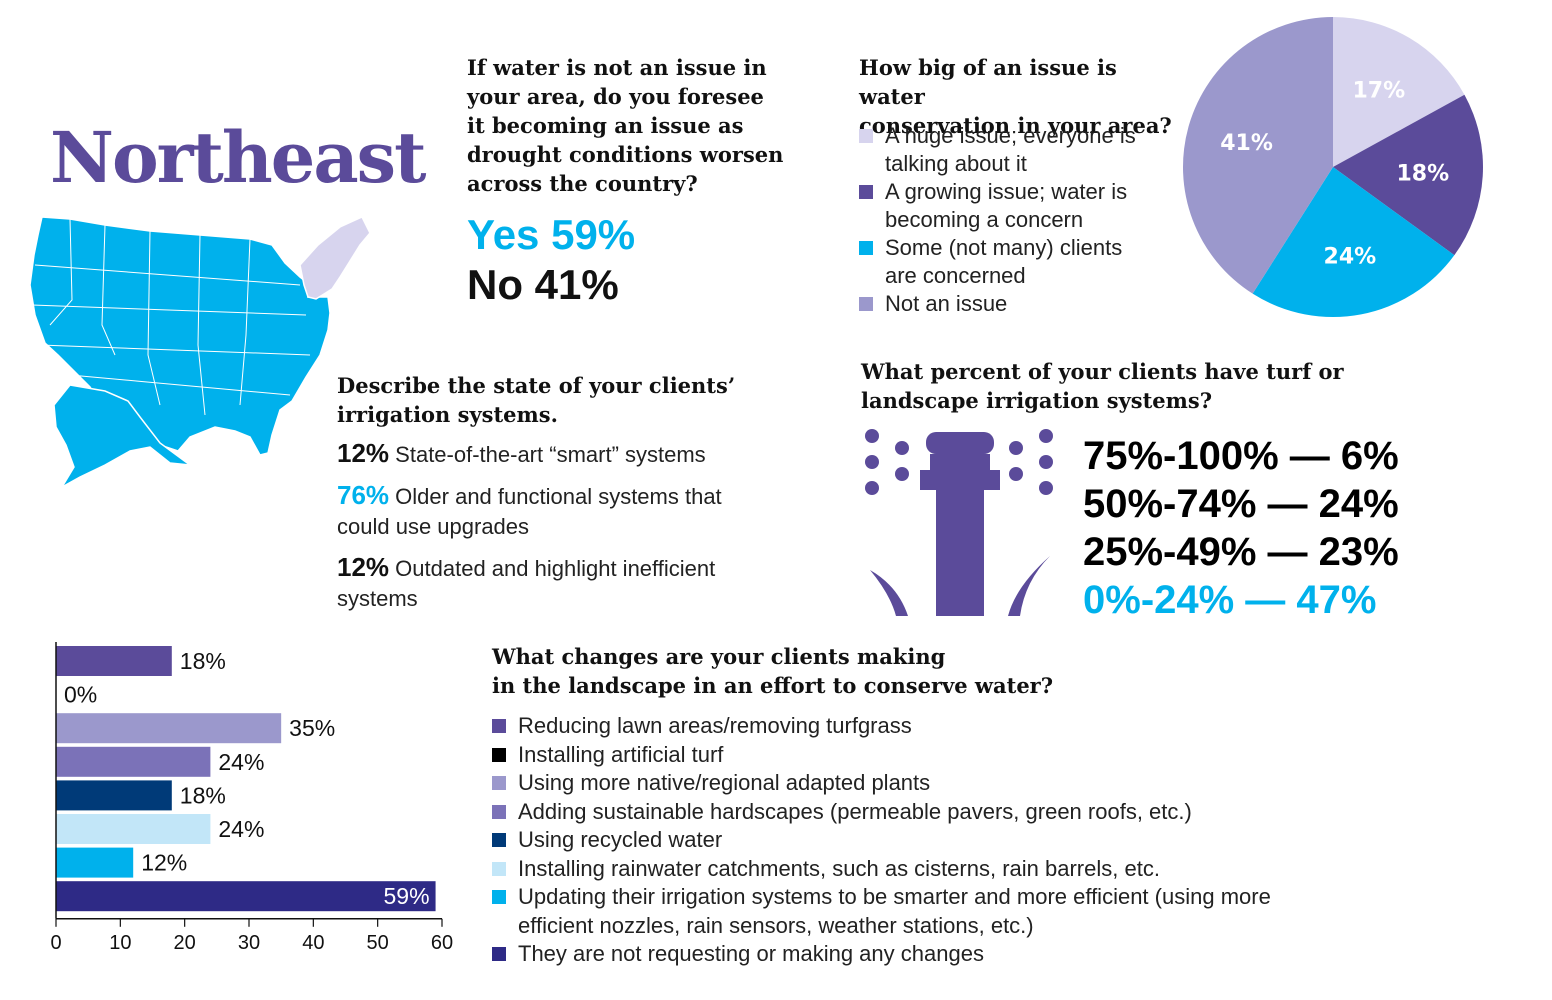 Image resolution: width=1552 pixels, height=1000 pixels. Describe the element at coordinates (956, 163) in the screenshot. I see `legend-label: talking about it` at that location.